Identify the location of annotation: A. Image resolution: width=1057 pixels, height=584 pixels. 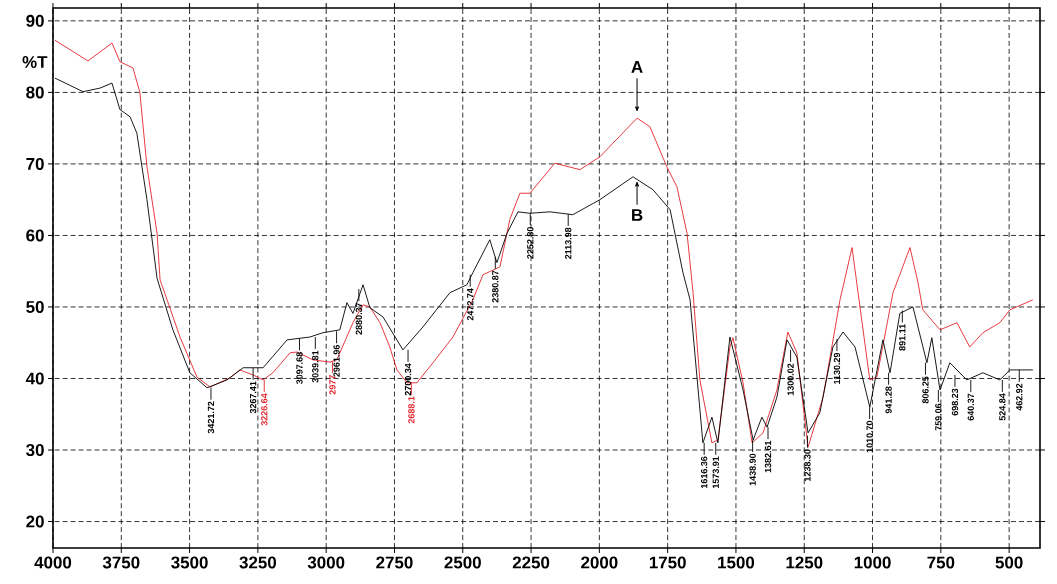
(637, 67).